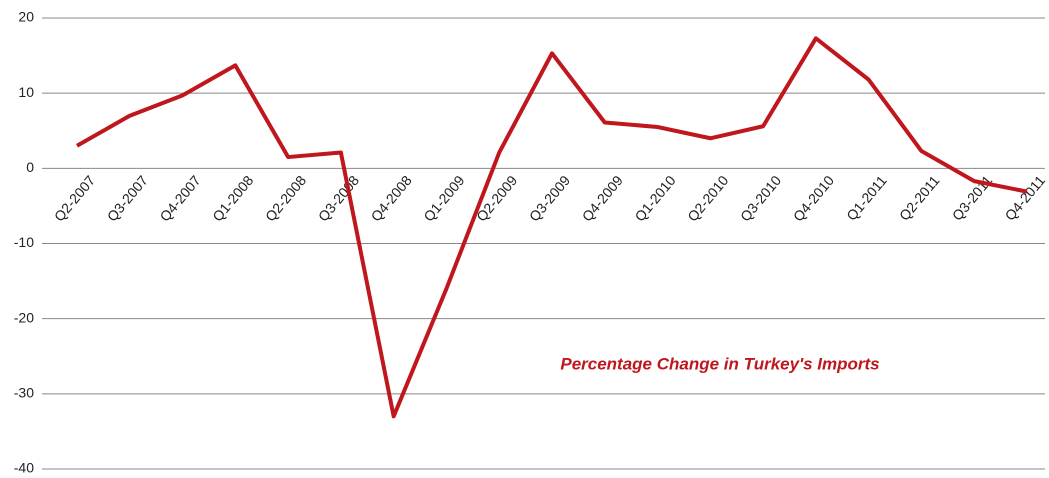 The height and width of the screenshot is (478, 1049). I want to click on x-tick-label: Q3-2007, so click(127, 198).